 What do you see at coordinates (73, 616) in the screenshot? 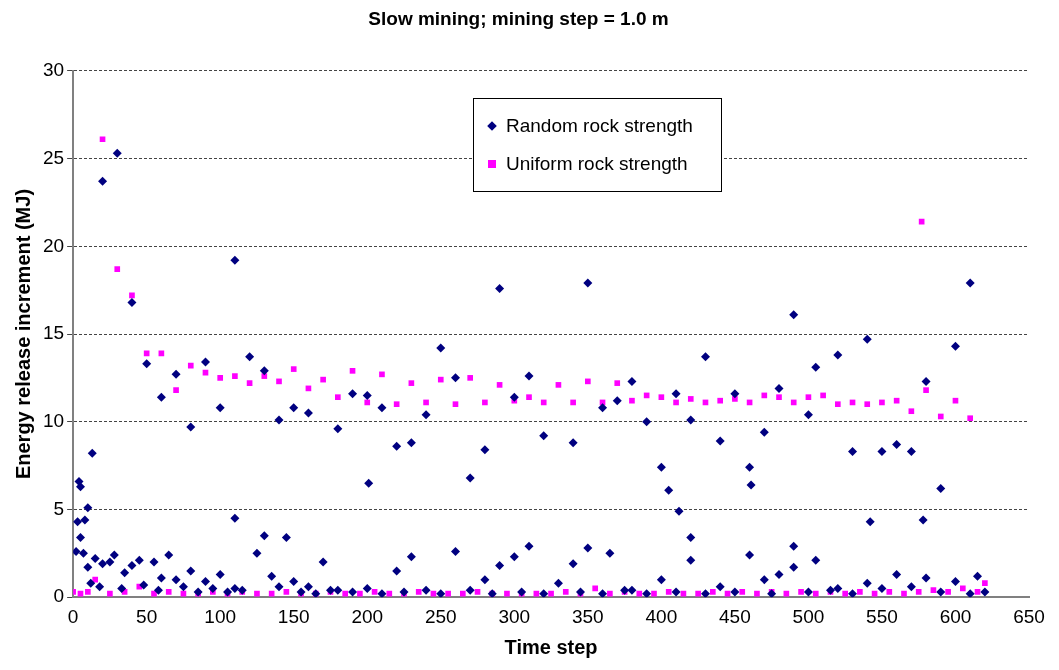
I see `x-tick-label: 0` at bounding box center [73, 616].